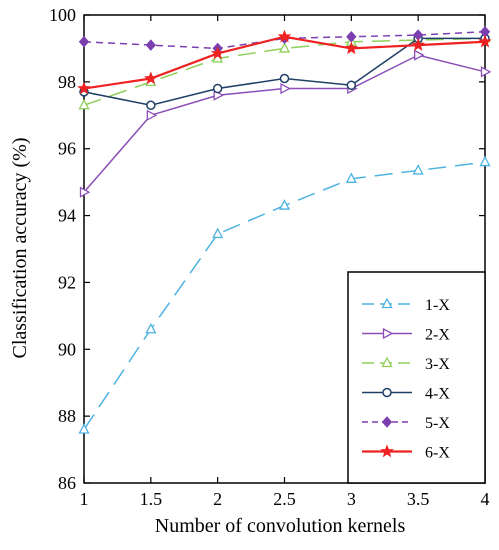 The width and height of the screenshot is (499, 550). Describe the element at coordinates (284, 499) in the screenshot. I see `x-tick-label: 2.5` at that location.